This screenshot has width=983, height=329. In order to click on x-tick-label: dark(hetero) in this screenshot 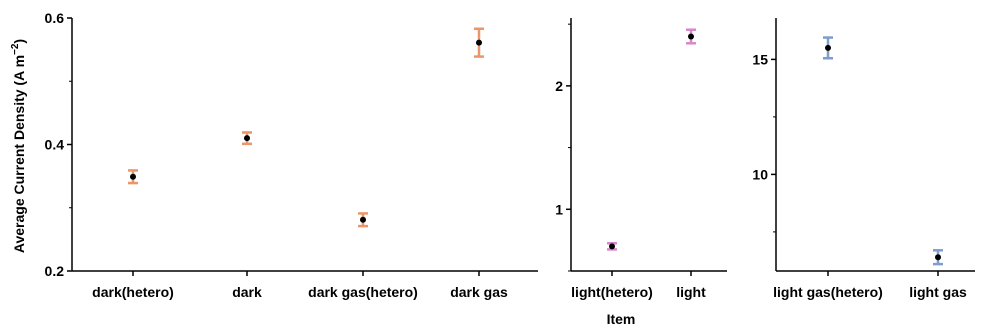, I will do `click(133, 292)`.